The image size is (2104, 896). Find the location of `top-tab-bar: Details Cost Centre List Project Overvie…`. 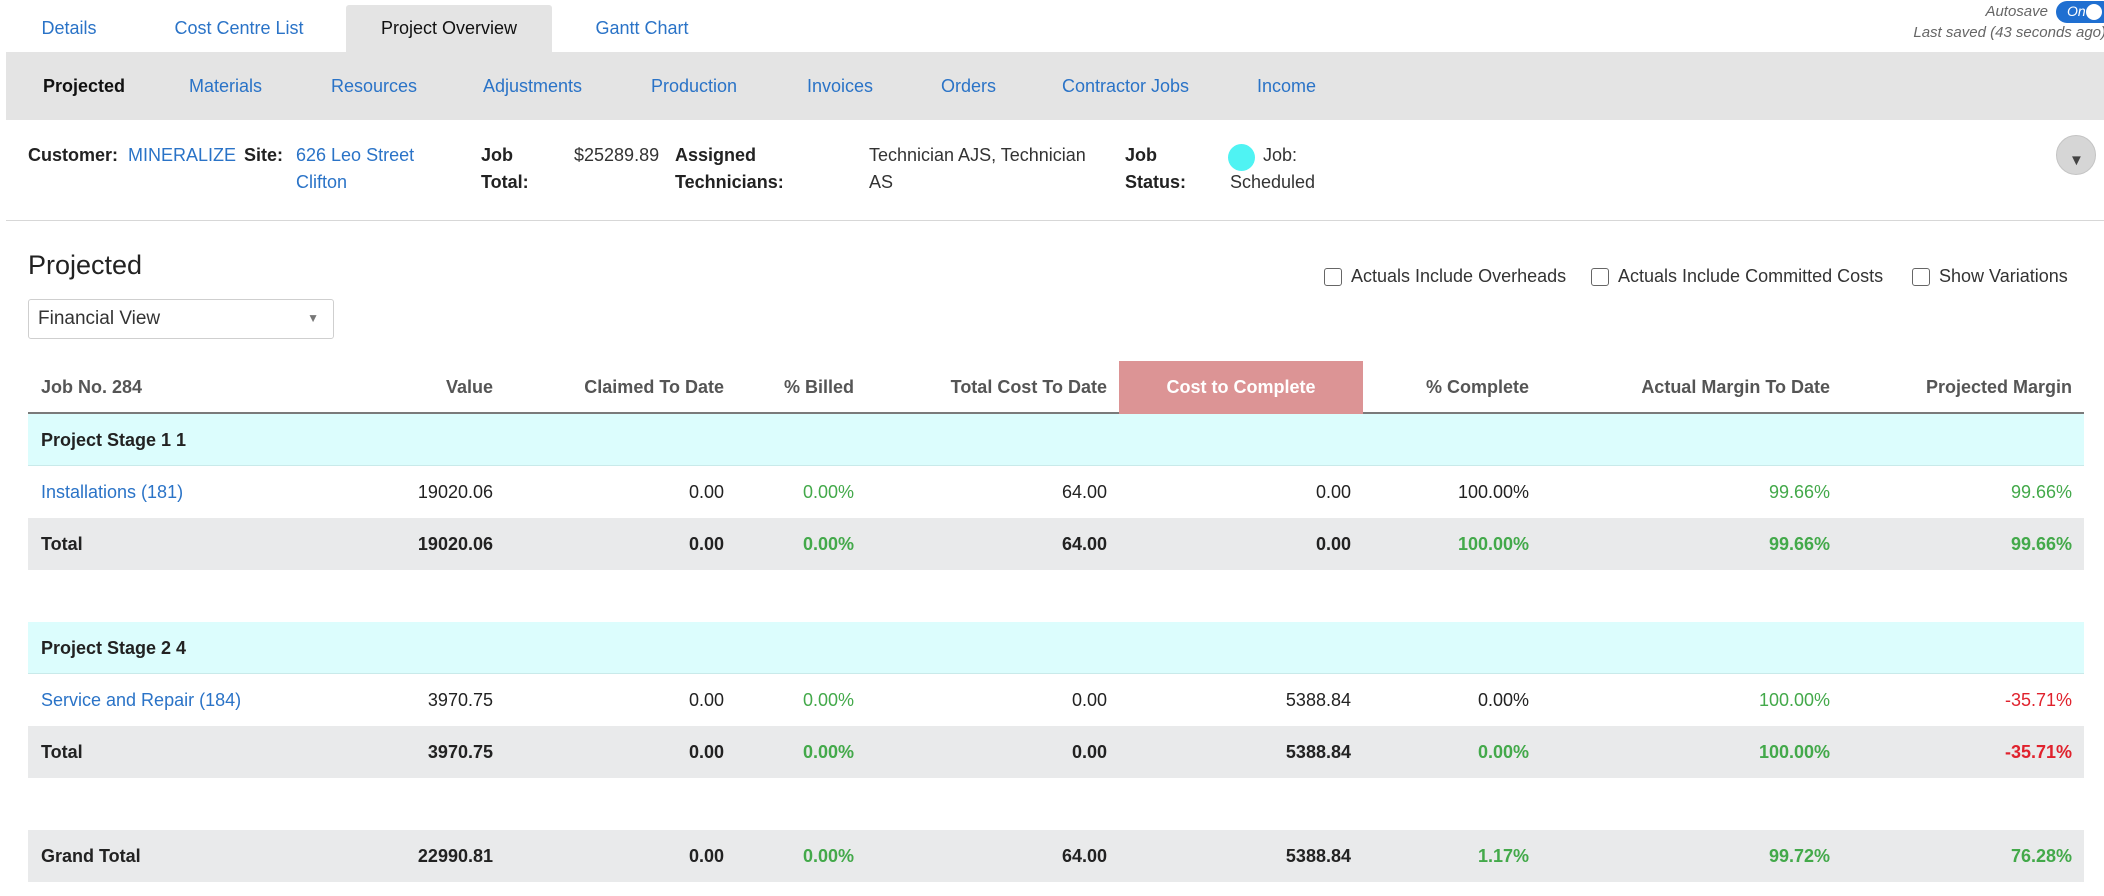

top-tab-bar: Details Cost Centre List Project Overvie… is located at coordinates (975, 26).